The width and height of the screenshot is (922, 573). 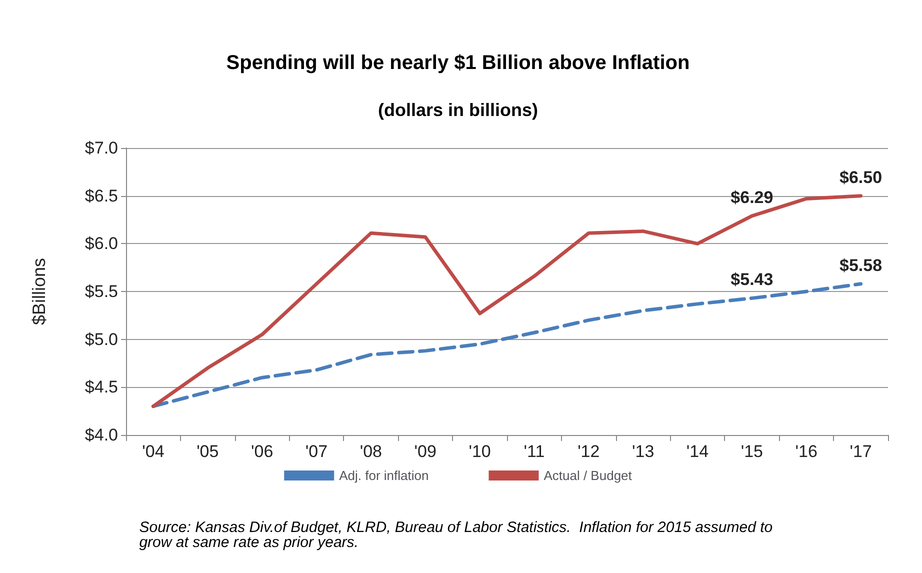 I want to click on x-tick-label: '09, so click(x=425, y=451).